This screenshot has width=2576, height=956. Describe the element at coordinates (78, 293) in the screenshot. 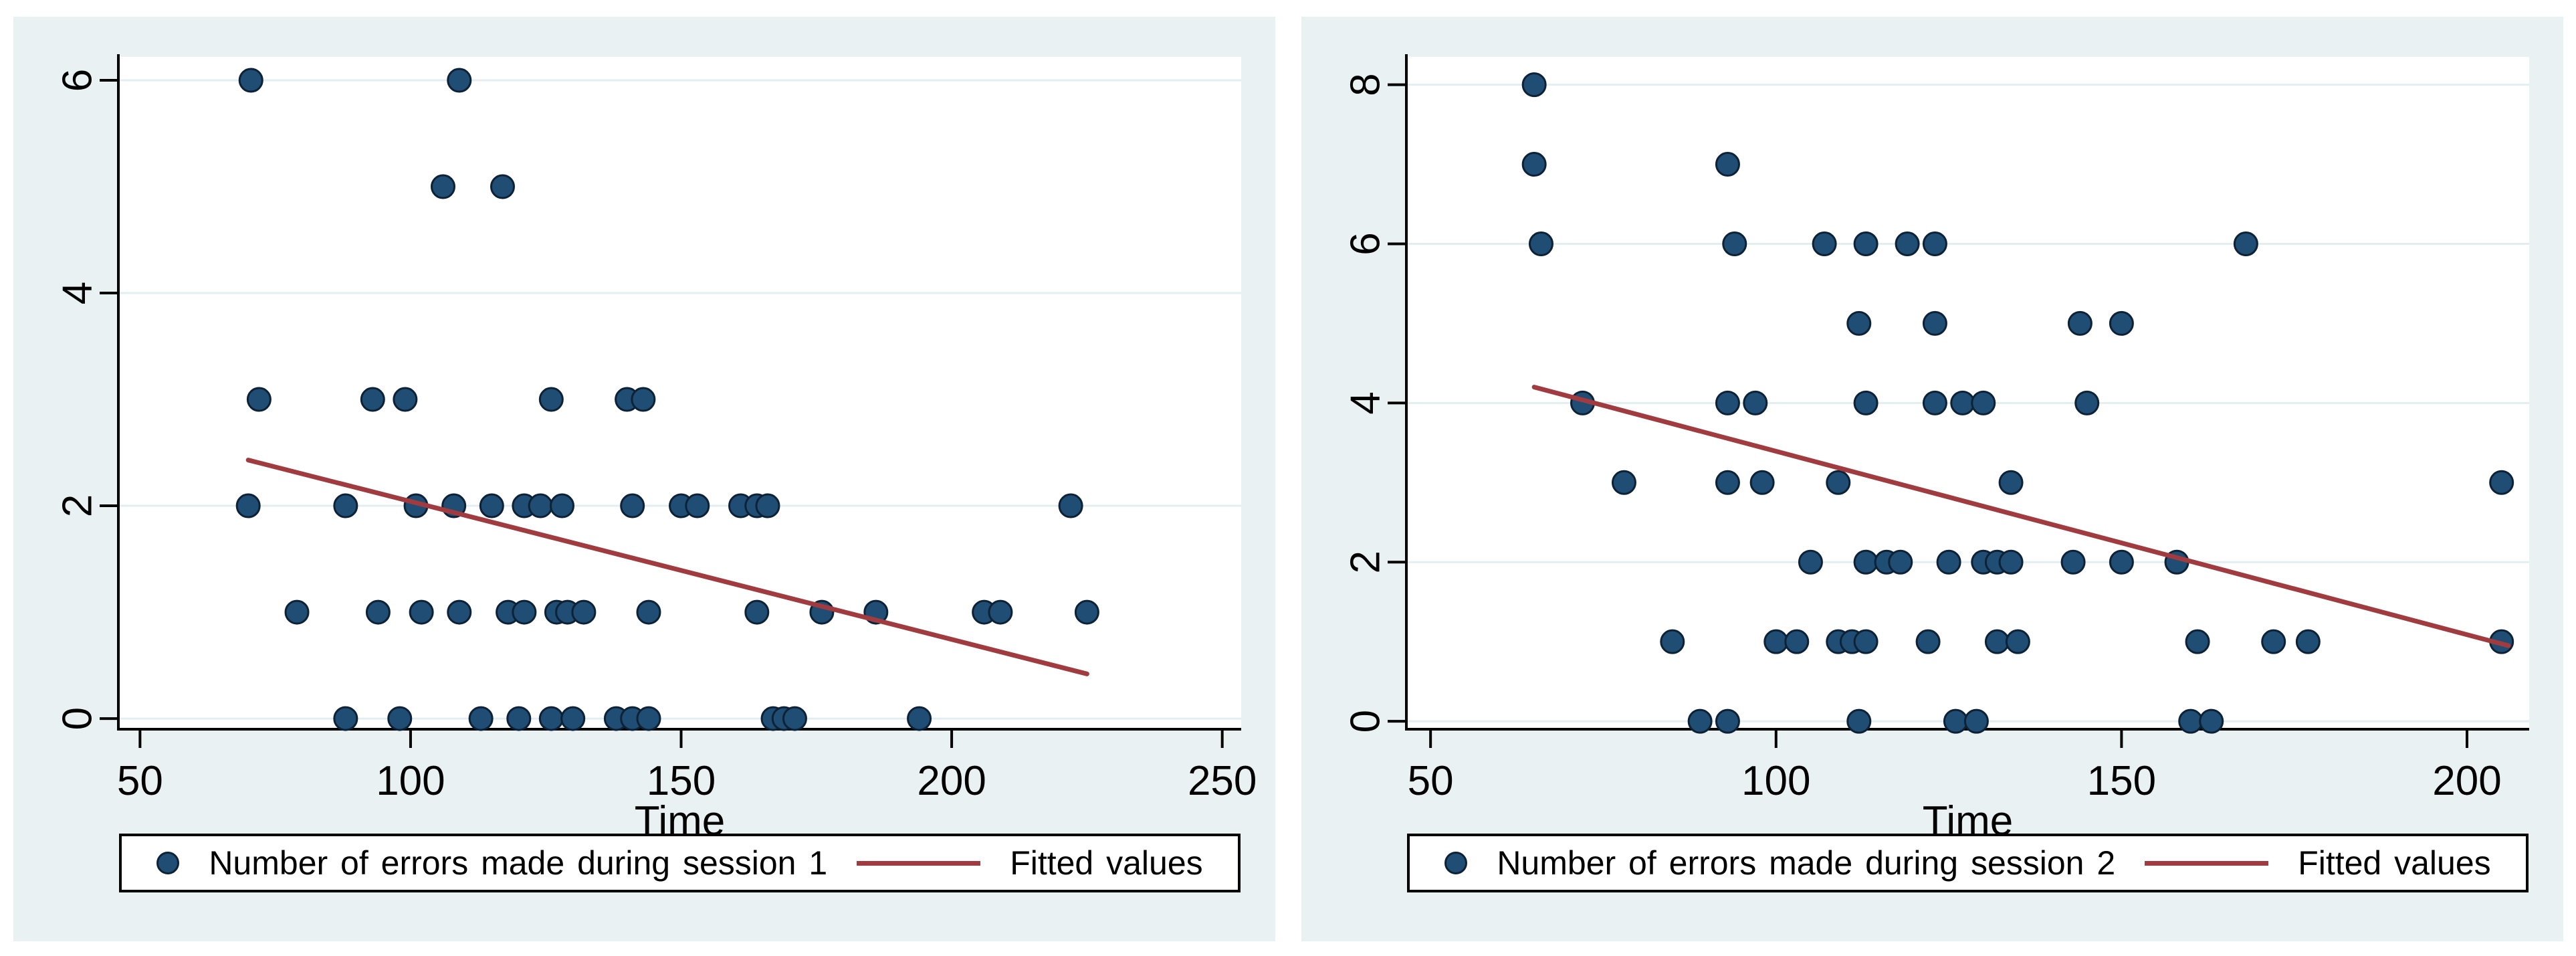

I see `y-tick-label: 4` at that location.